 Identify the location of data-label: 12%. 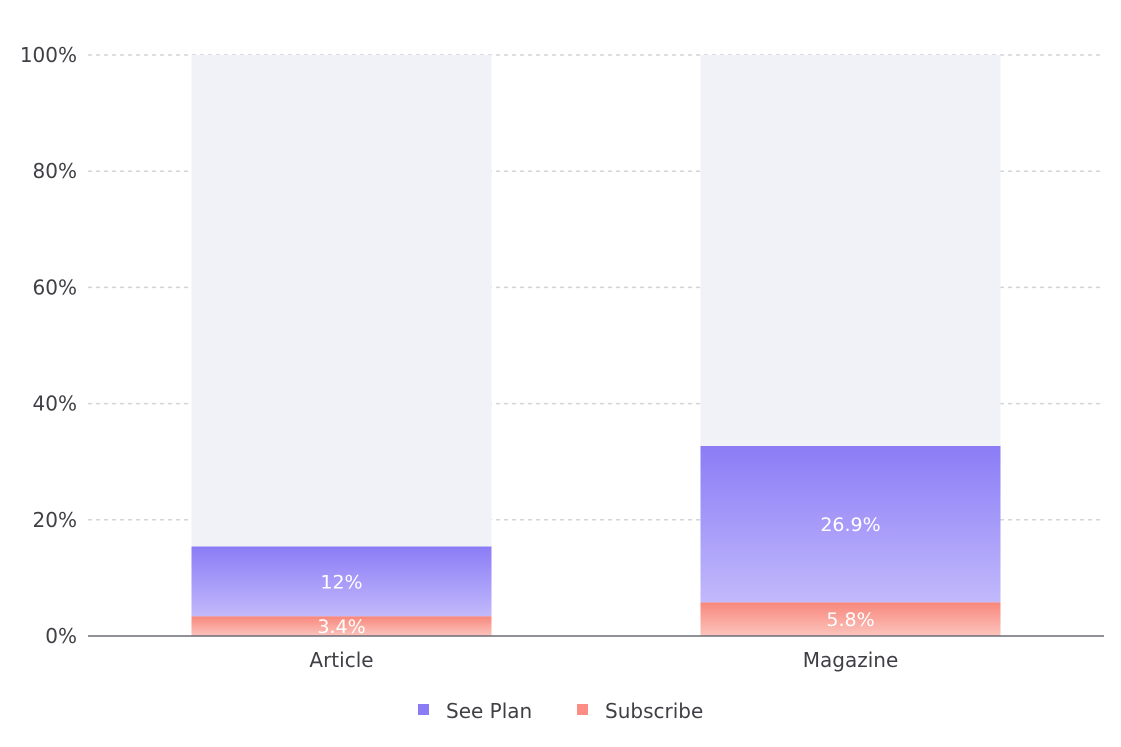
(341, 582).